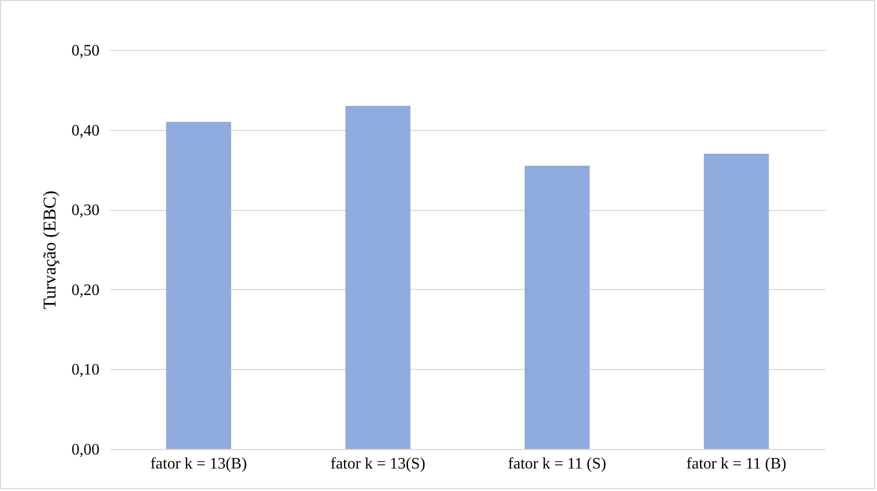 Image resolution: width=877 pixels, height=491 pixels. Describe the element at coordinates (86, 370) in the screenshot. I see `y-tick-label: 0,10` at that location.